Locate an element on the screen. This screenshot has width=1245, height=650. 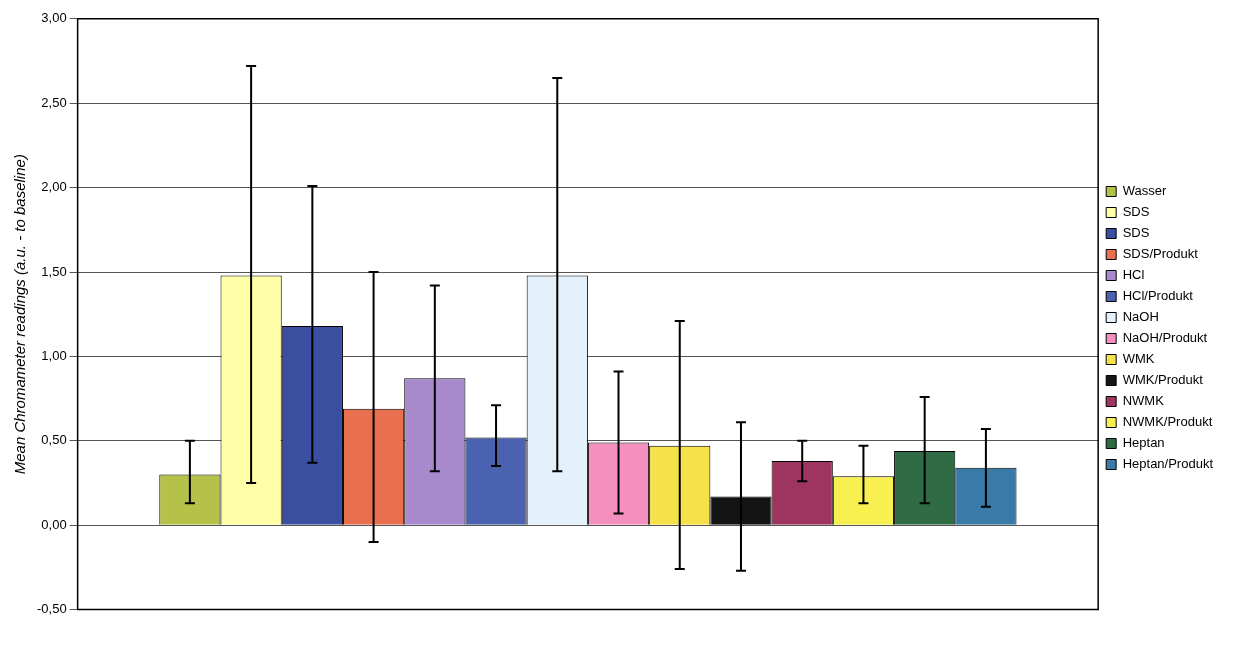
y-tick-label: 0,50 is located at coordinates (54, 440).